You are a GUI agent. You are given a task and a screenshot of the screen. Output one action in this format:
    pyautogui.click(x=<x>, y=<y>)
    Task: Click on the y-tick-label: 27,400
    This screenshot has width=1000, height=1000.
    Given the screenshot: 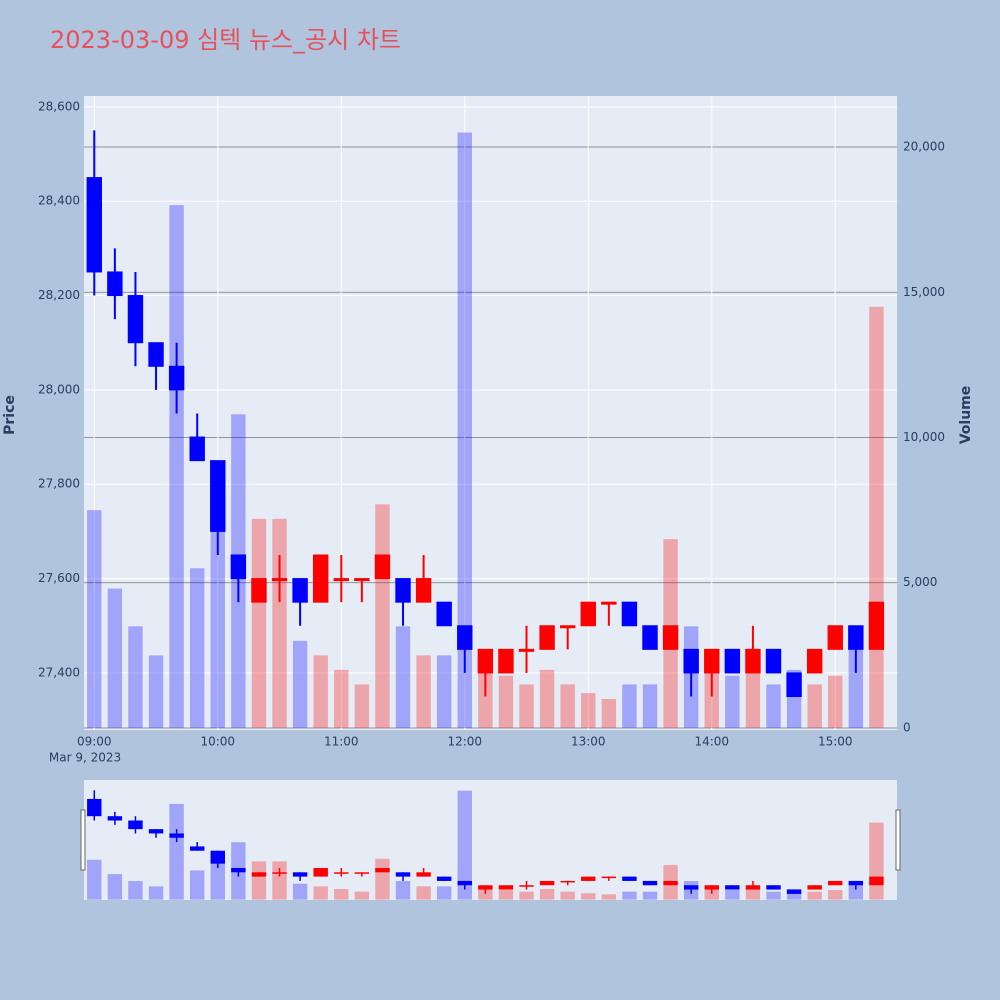 What is the action you would take?
    pyautogui.click(x=59, y=672)
    